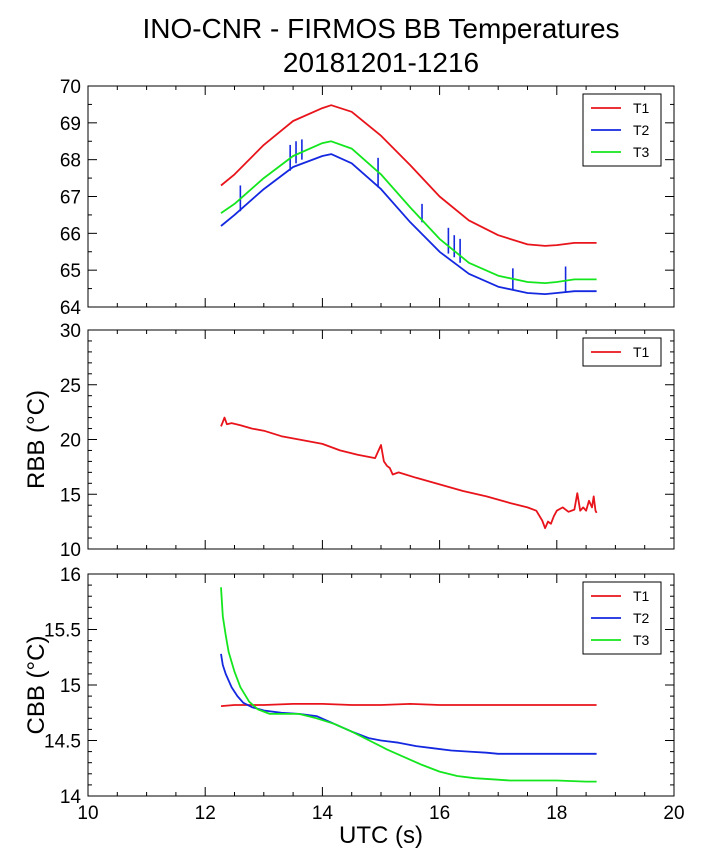 The image size is (708, 855). Describe the element at coordinates (71, 308) in the screenshot. I see `y-tick-label: 64` at that location.